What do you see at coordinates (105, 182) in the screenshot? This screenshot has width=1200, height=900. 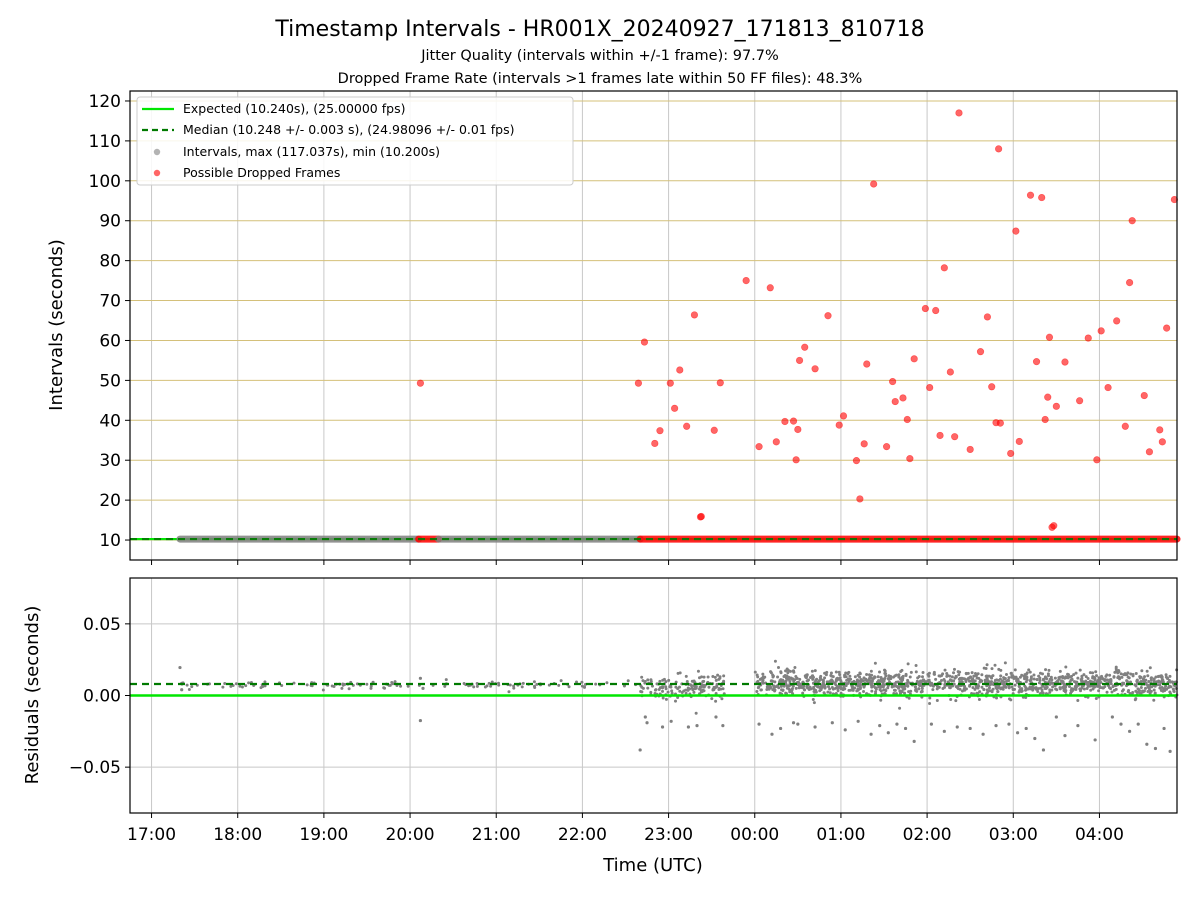 I see `intervals-y-tick-label-9: 100` at bounding box center [105, 182].